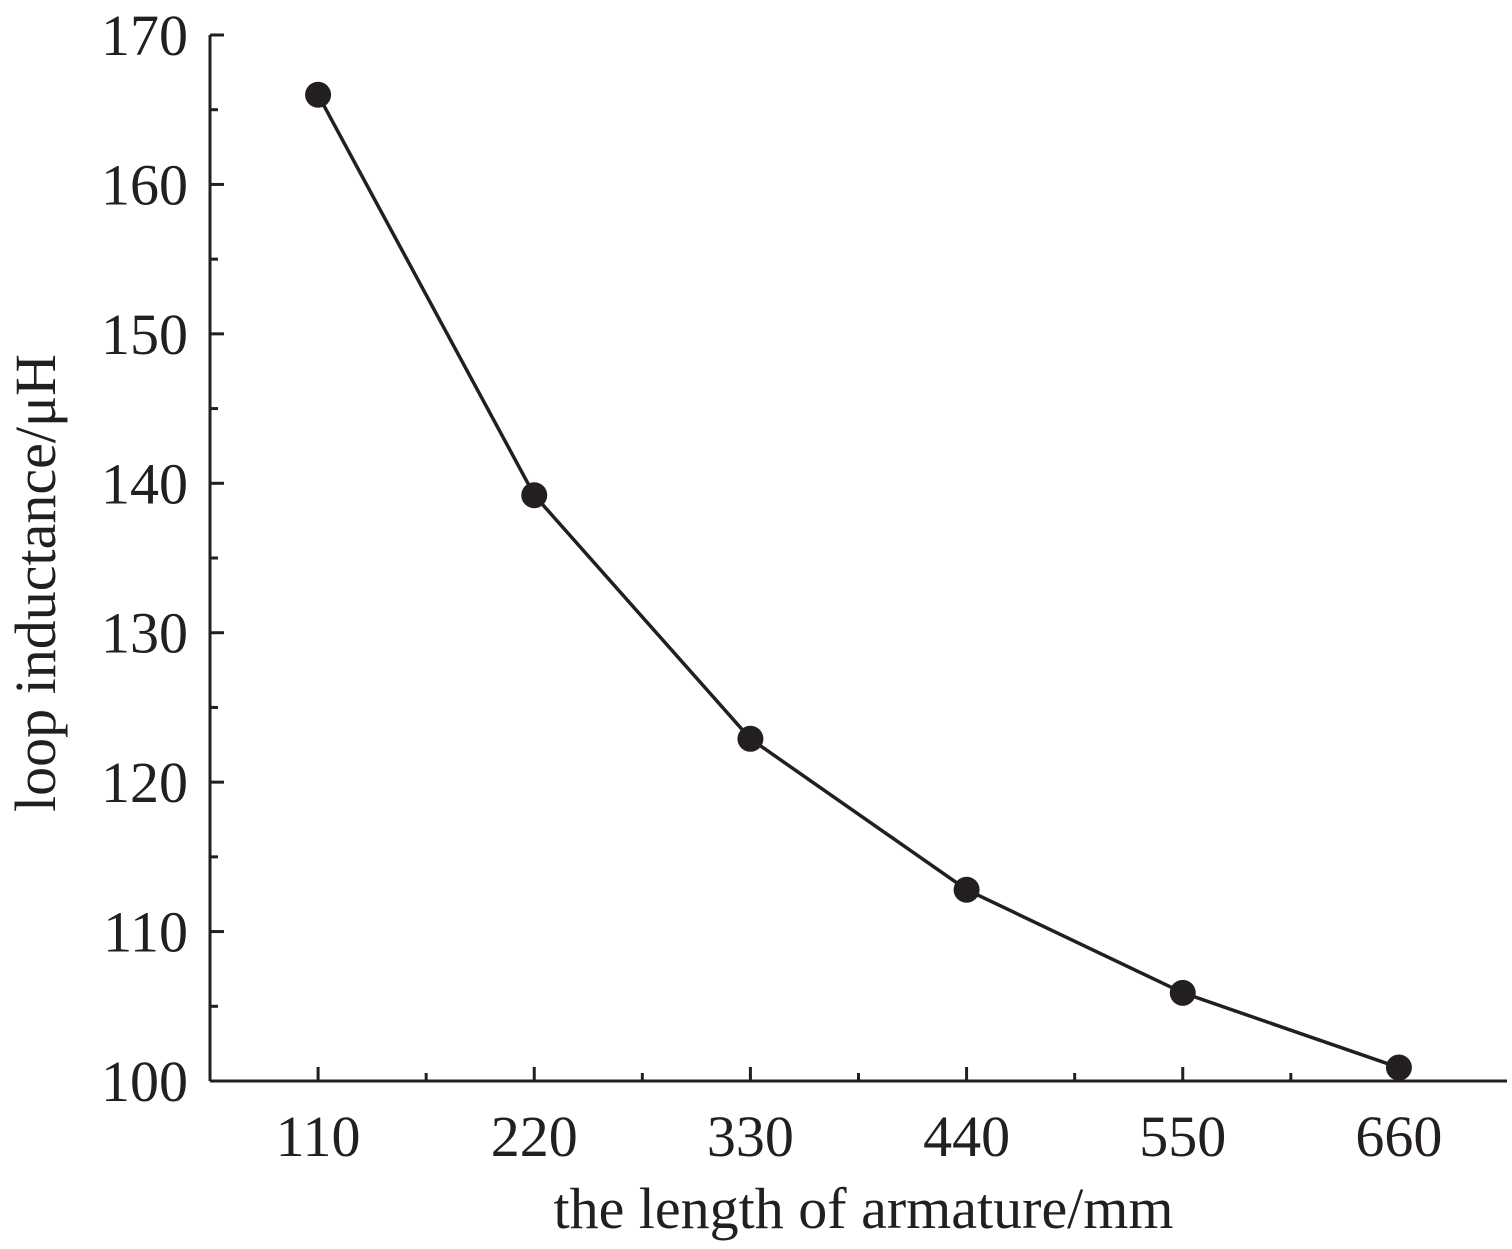  What do you see at coordinates (144, 782) in the screenshot?
I see `y-tick-label: 120` at bounding box center [144, 782].